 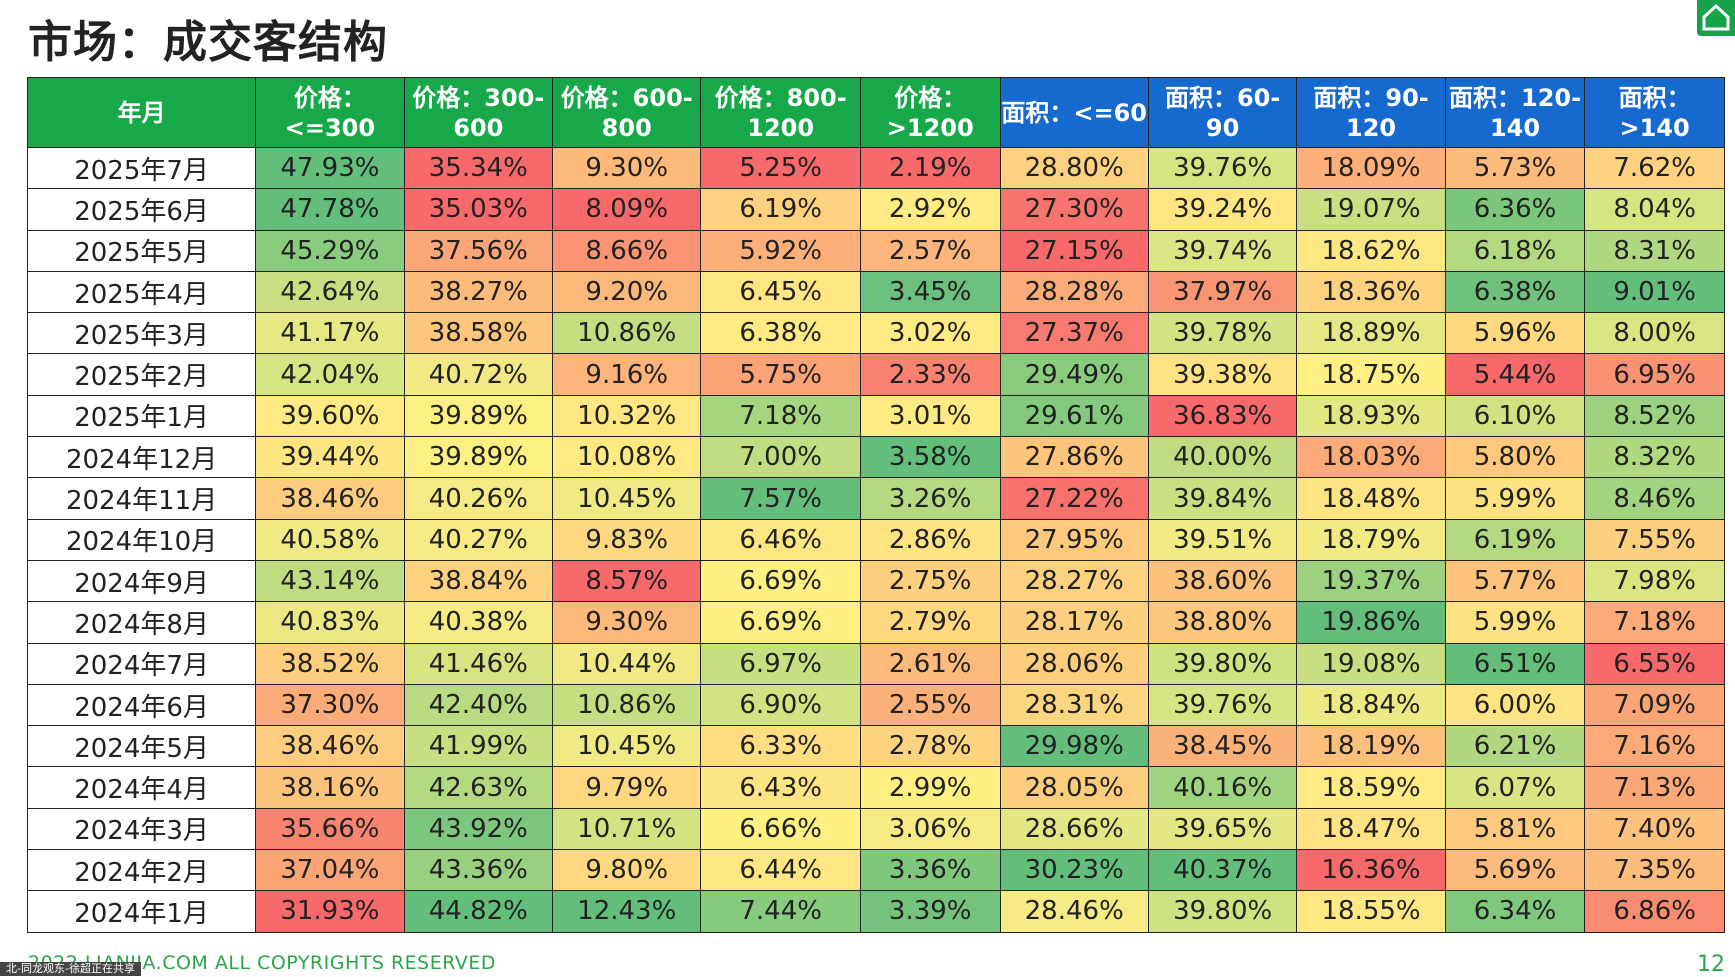 What do you see at coordinates (1515, 663) in the screenshot?
I see `cell-value: 6.51%` at bounding box center [1515, 663].